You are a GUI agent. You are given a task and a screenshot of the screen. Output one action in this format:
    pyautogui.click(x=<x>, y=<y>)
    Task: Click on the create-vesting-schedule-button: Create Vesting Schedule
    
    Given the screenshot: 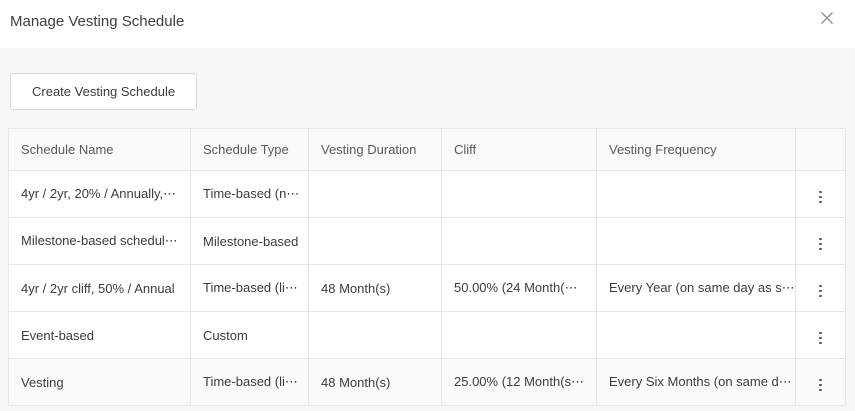 What is the action you would take?
    pyautogui.click(x=104, y=91)
    